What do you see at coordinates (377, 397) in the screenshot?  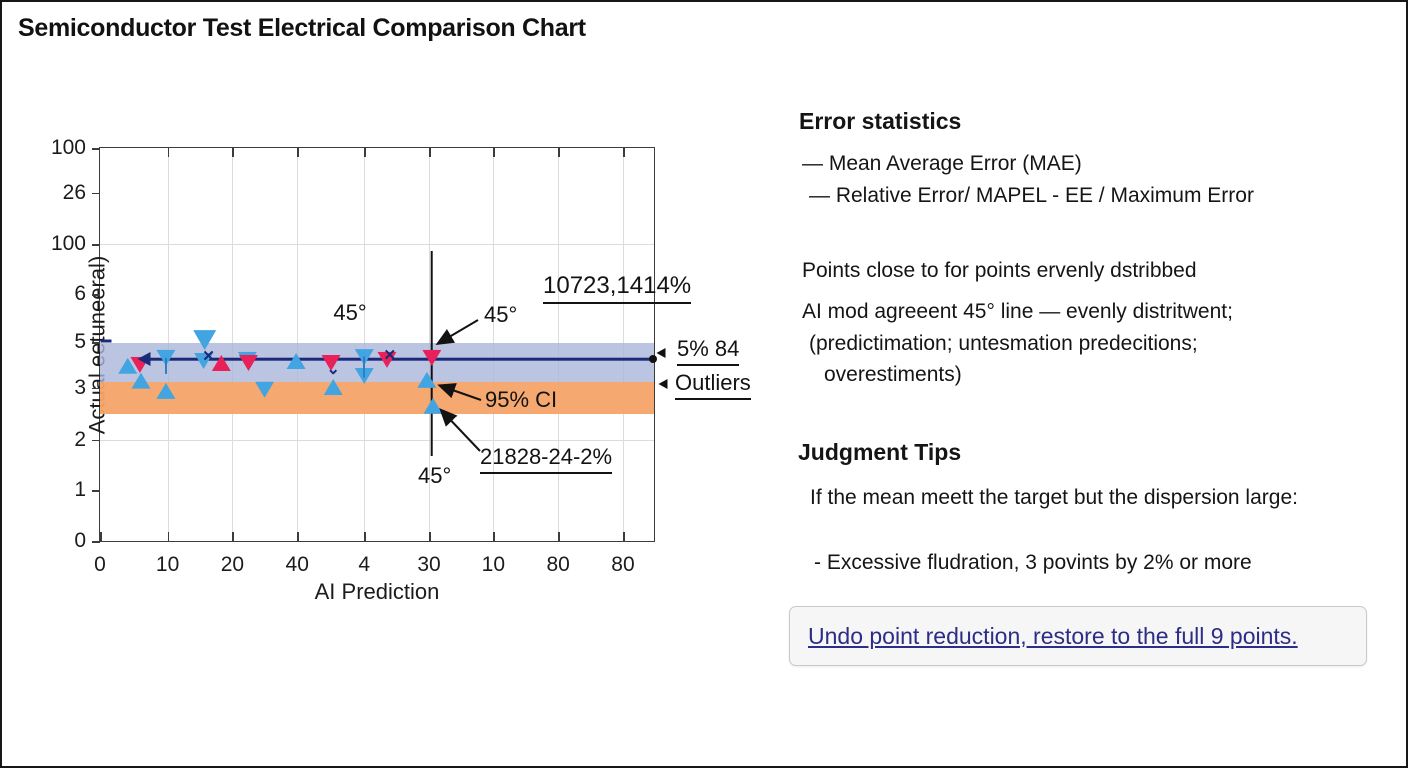 I see `ci-band-orange` at bounding box center [377, 397].